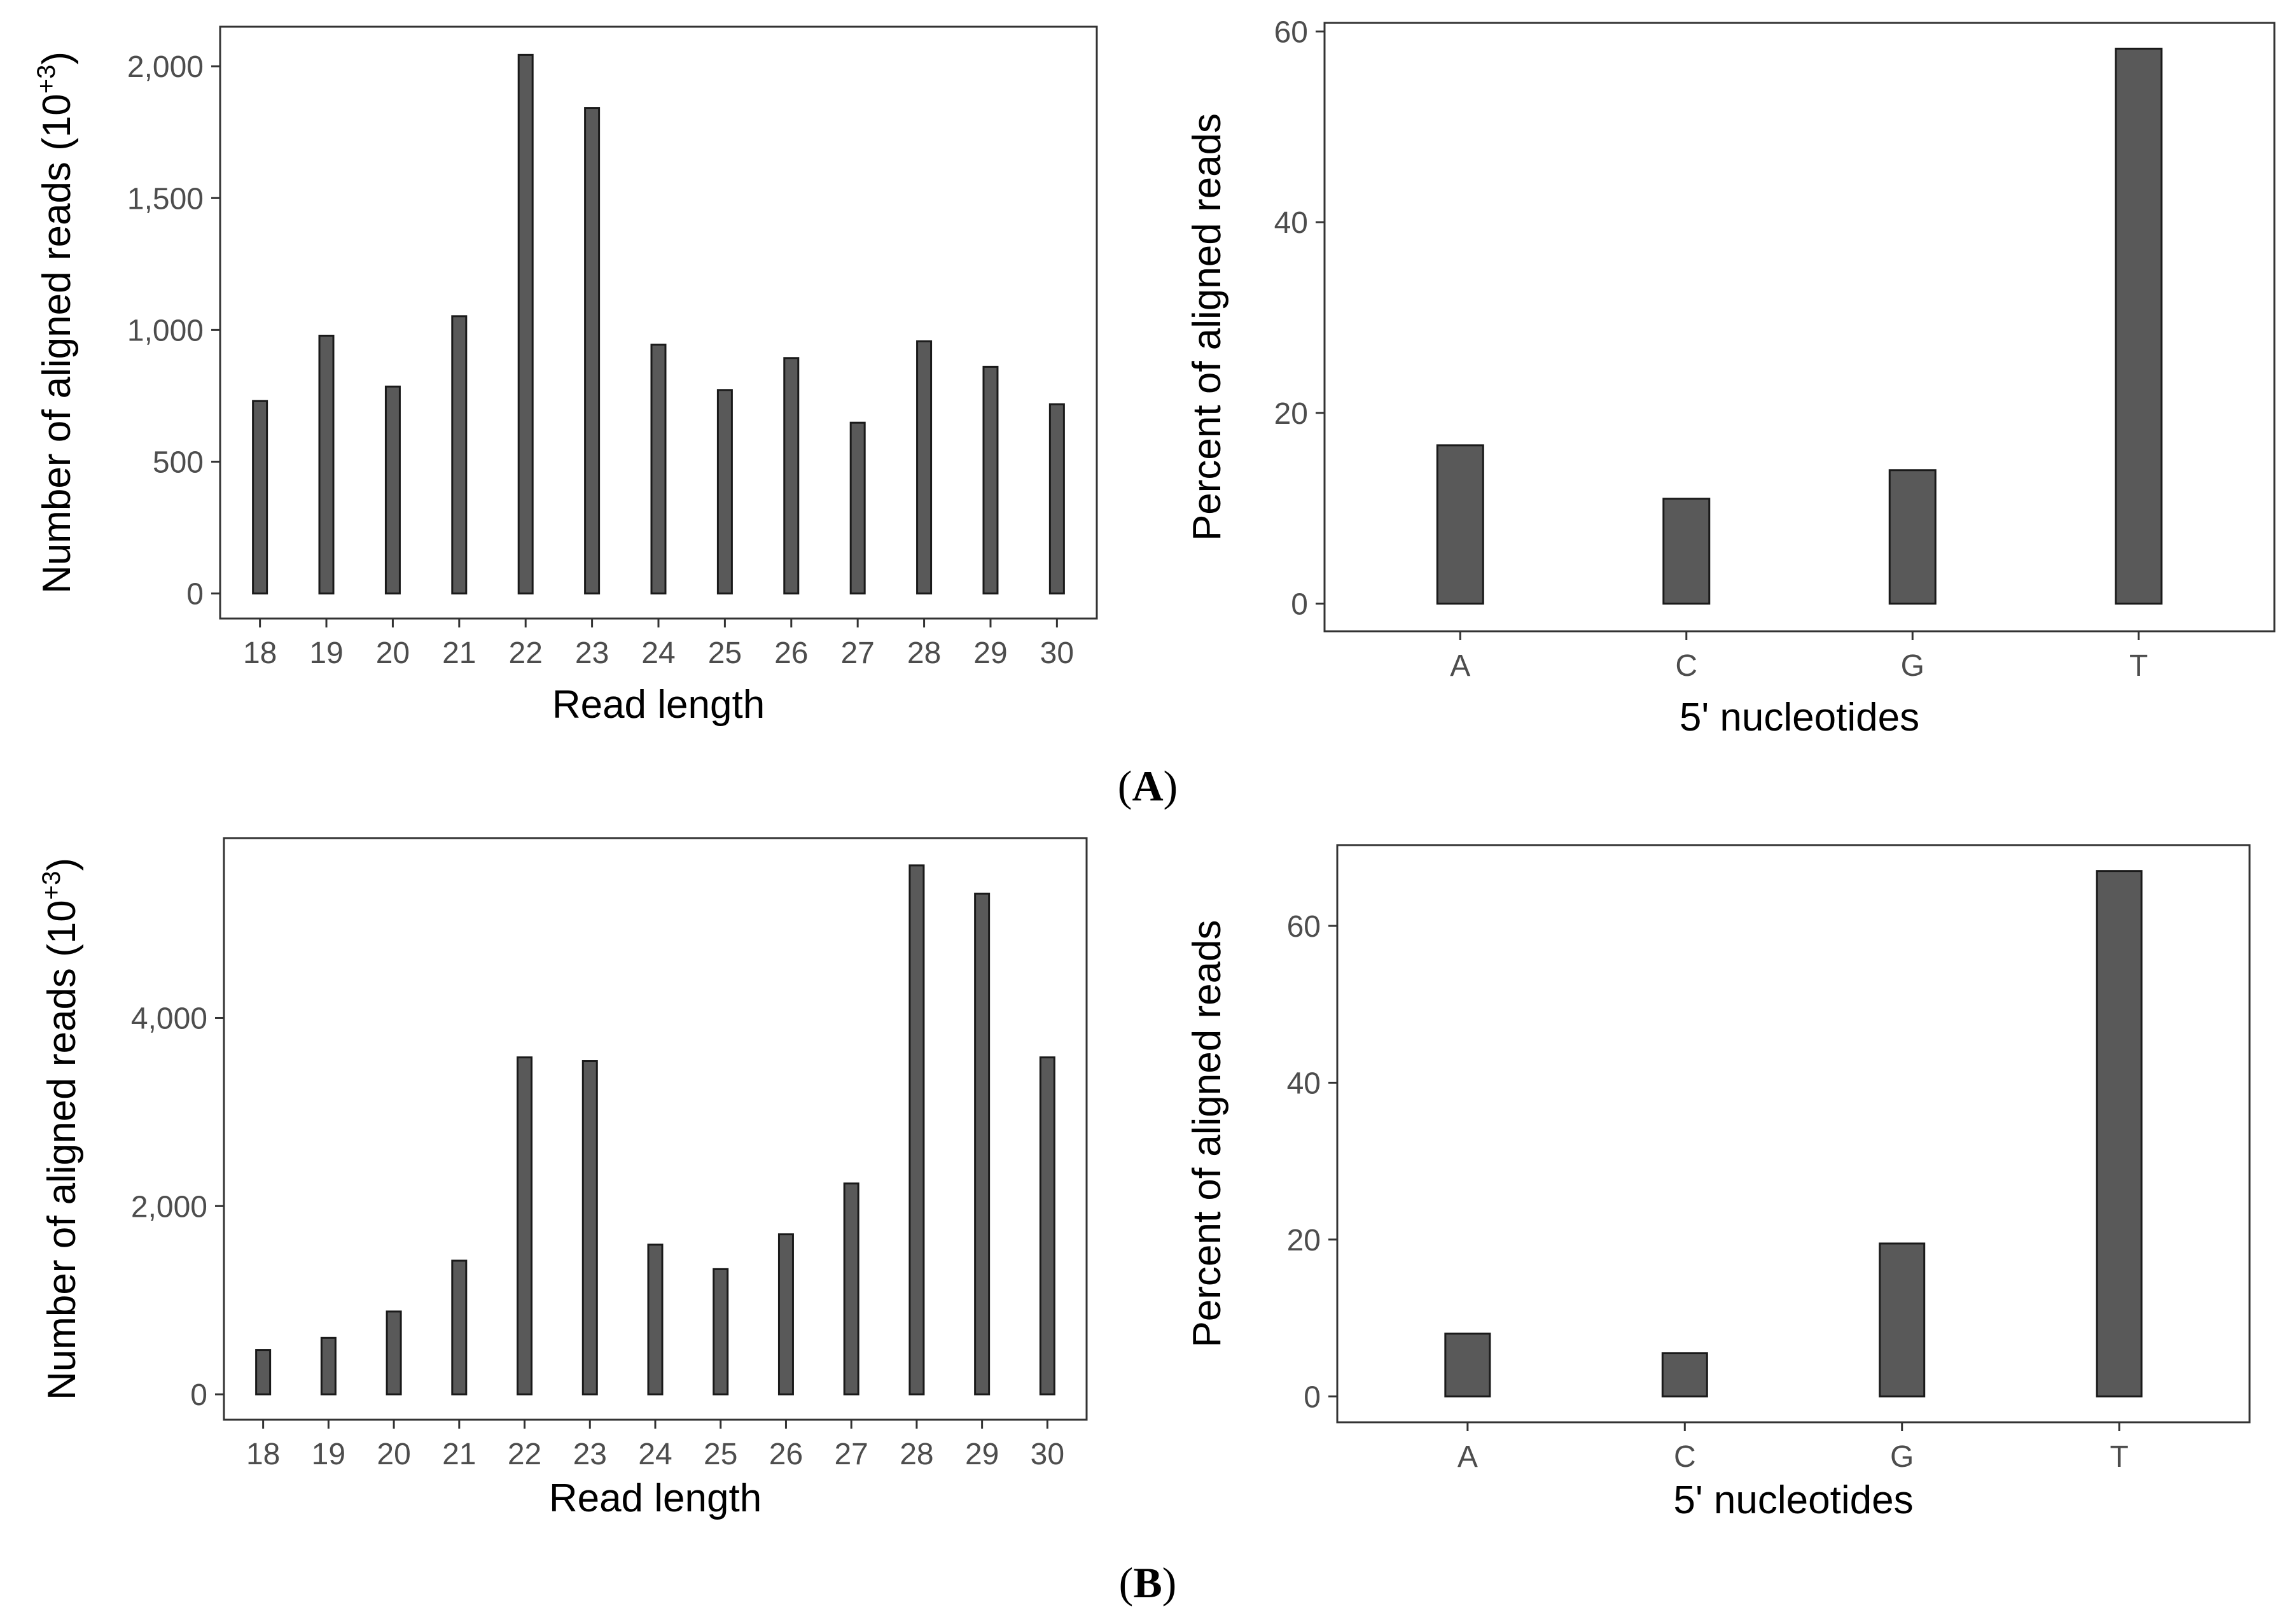 The height and width of the screenshot is (1624, 2296). I want to click on chart3-ytick-label-2: 40, so click(1304, 1083).